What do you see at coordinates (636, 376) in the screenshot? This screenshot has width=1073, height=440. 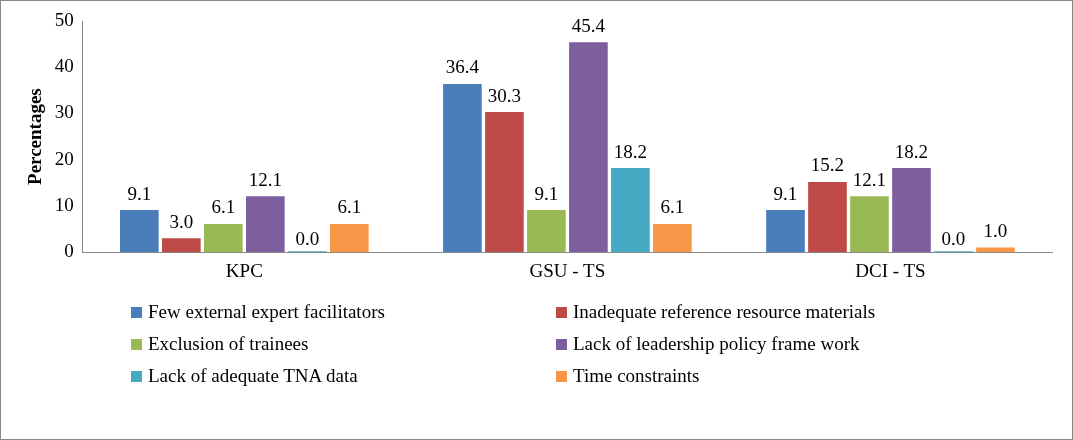 I see `legend-label: Time constraints` at bounding box center [636, 376].